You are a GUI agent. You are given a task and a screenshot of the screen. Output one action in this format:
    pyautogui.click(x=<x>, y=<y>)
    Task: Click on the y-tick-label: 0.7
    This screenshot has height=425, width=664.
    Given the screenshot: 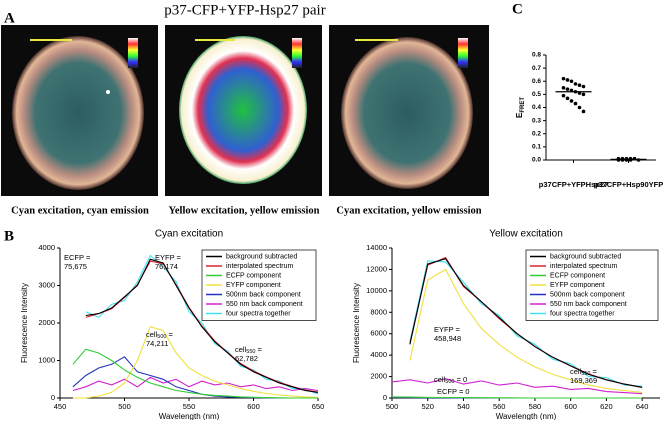 What is the action you would take?
    pyautogui.click(x=536, y=68)
    